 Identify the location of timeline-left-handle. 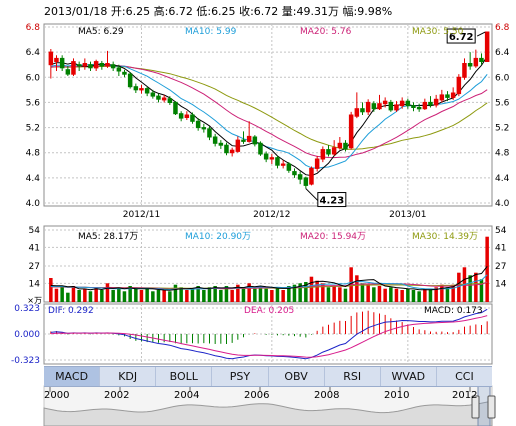
(475, 407).